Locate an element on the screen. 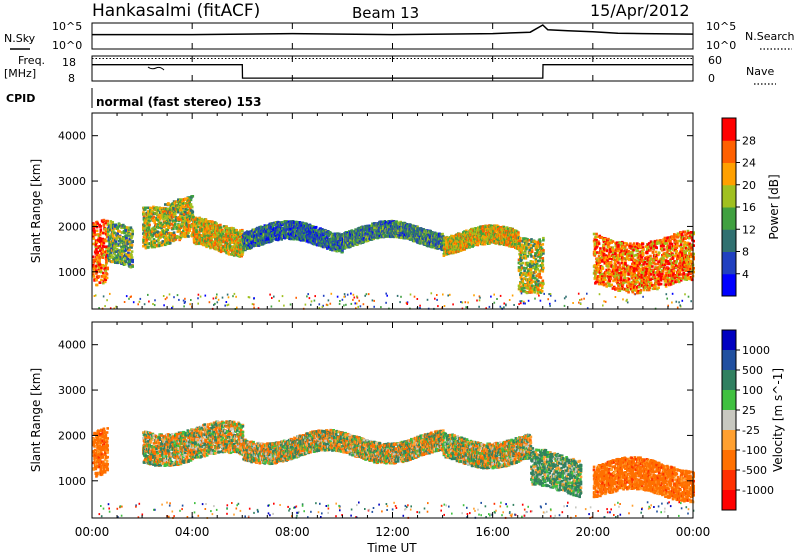 The height and width of the screenshot is (554, 800). freq-right-label: Nave is located at coordinates (760, 71).